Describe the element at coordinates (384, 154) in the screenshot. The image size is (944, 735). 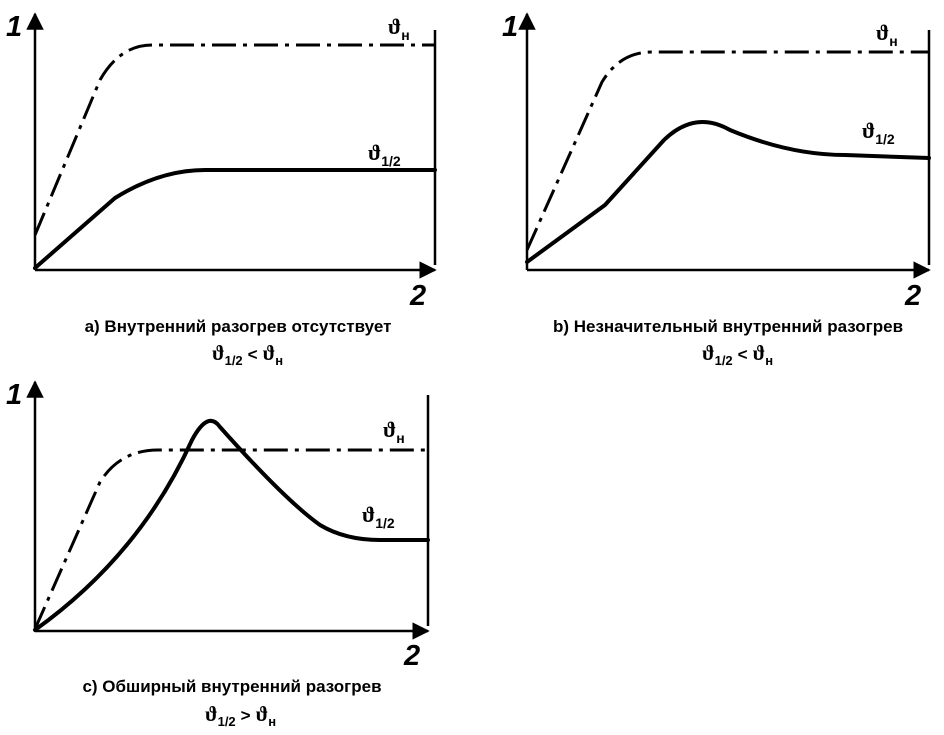
I see `panel-a-half-label: ϑ1/2` at that location.